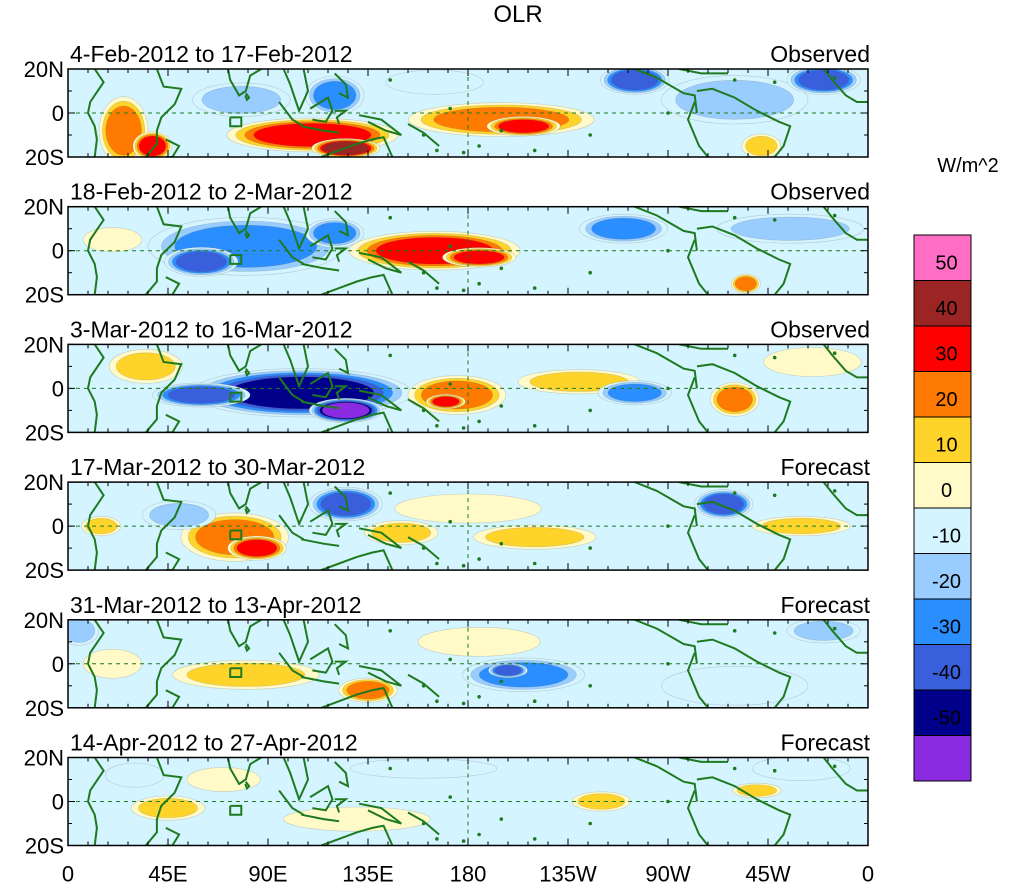 This screenshot has width=1021, height=887. What do you see at coordinates (826, 467) in the screenshot?
I see `panel-status: Forecast` at bounding box center [826, 467].